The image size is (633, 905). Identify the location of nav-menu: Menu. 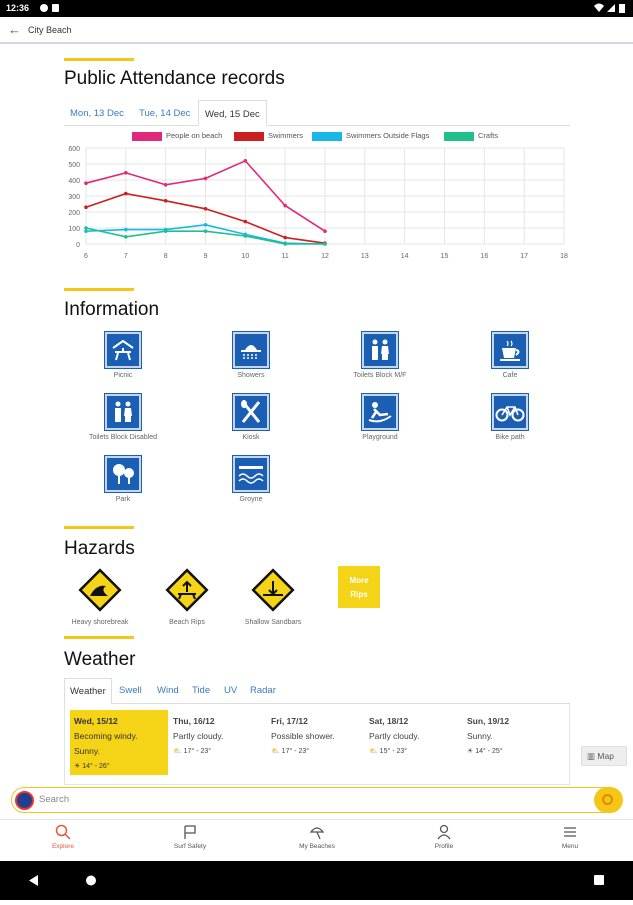
(570, 837).